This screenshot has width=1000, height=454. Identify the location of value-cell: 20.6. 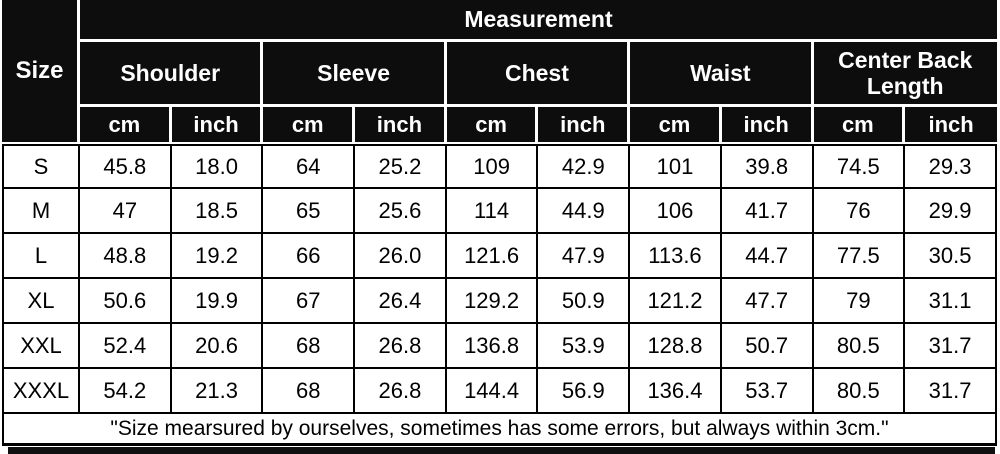
(217, 346).